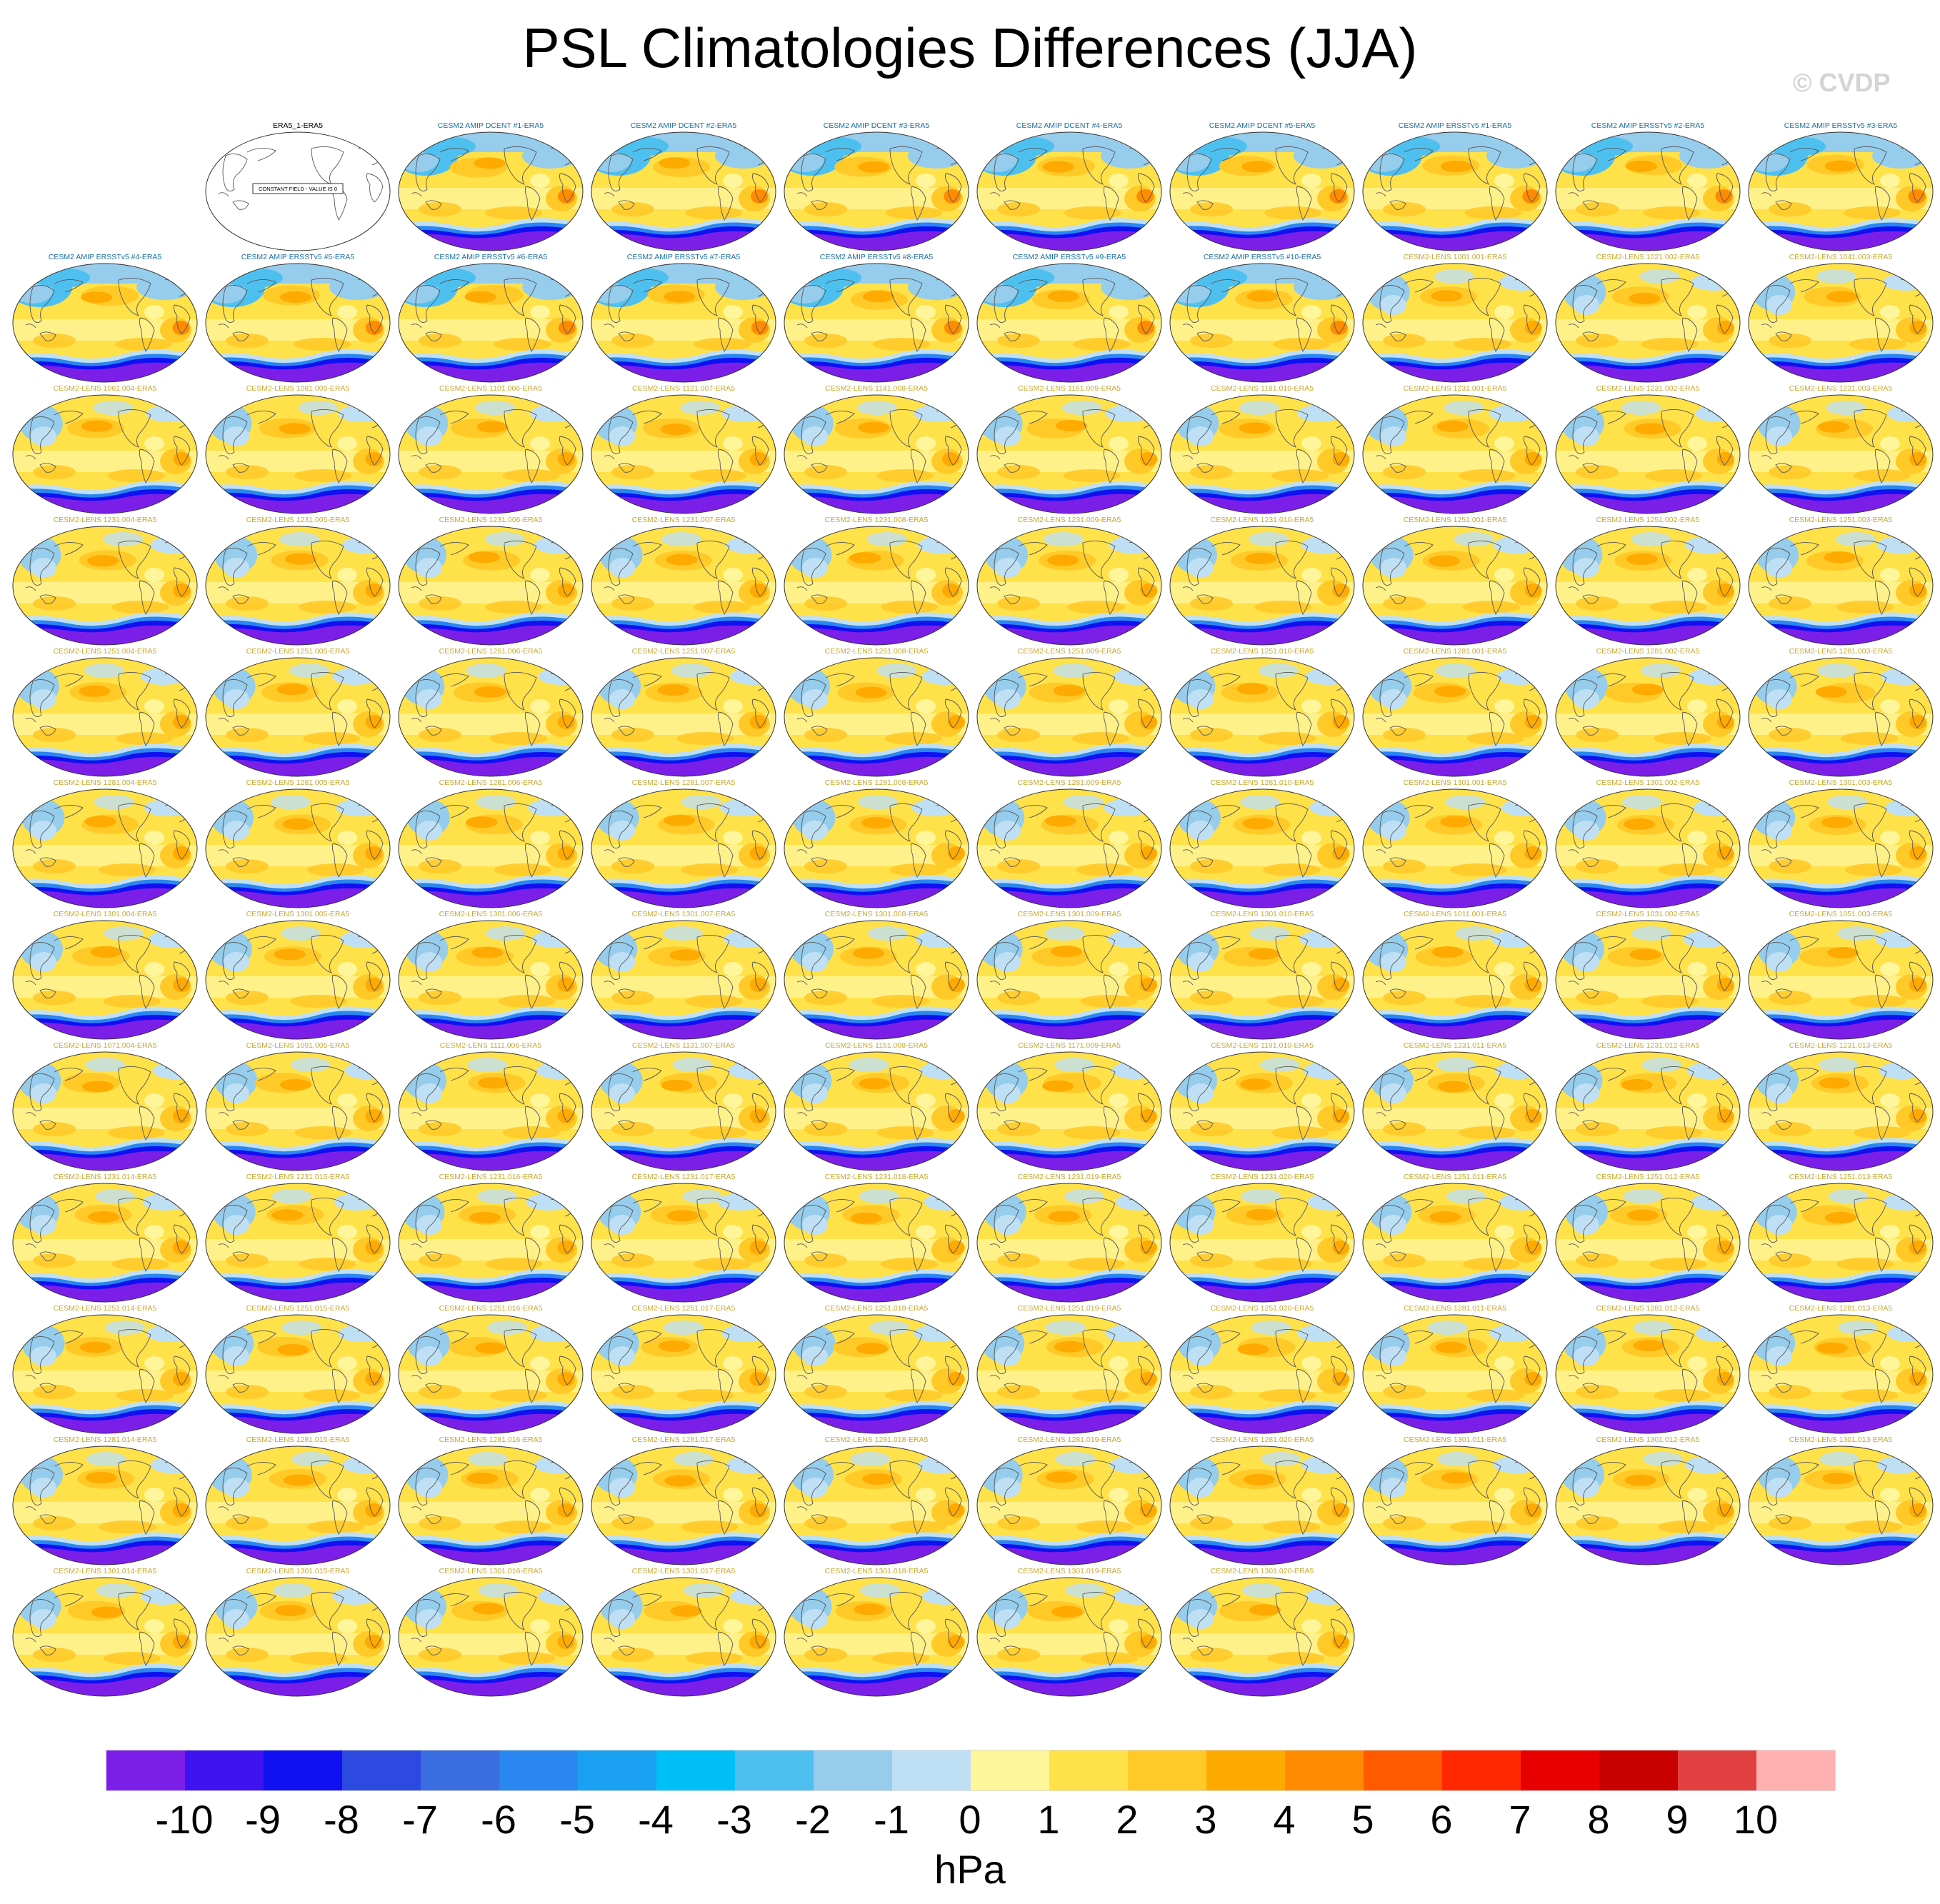 This screenshot has width=1940, height=1904. I want to click on map-panel: CESM2-LENS 1231.006-ERA5, so click(490, 581).